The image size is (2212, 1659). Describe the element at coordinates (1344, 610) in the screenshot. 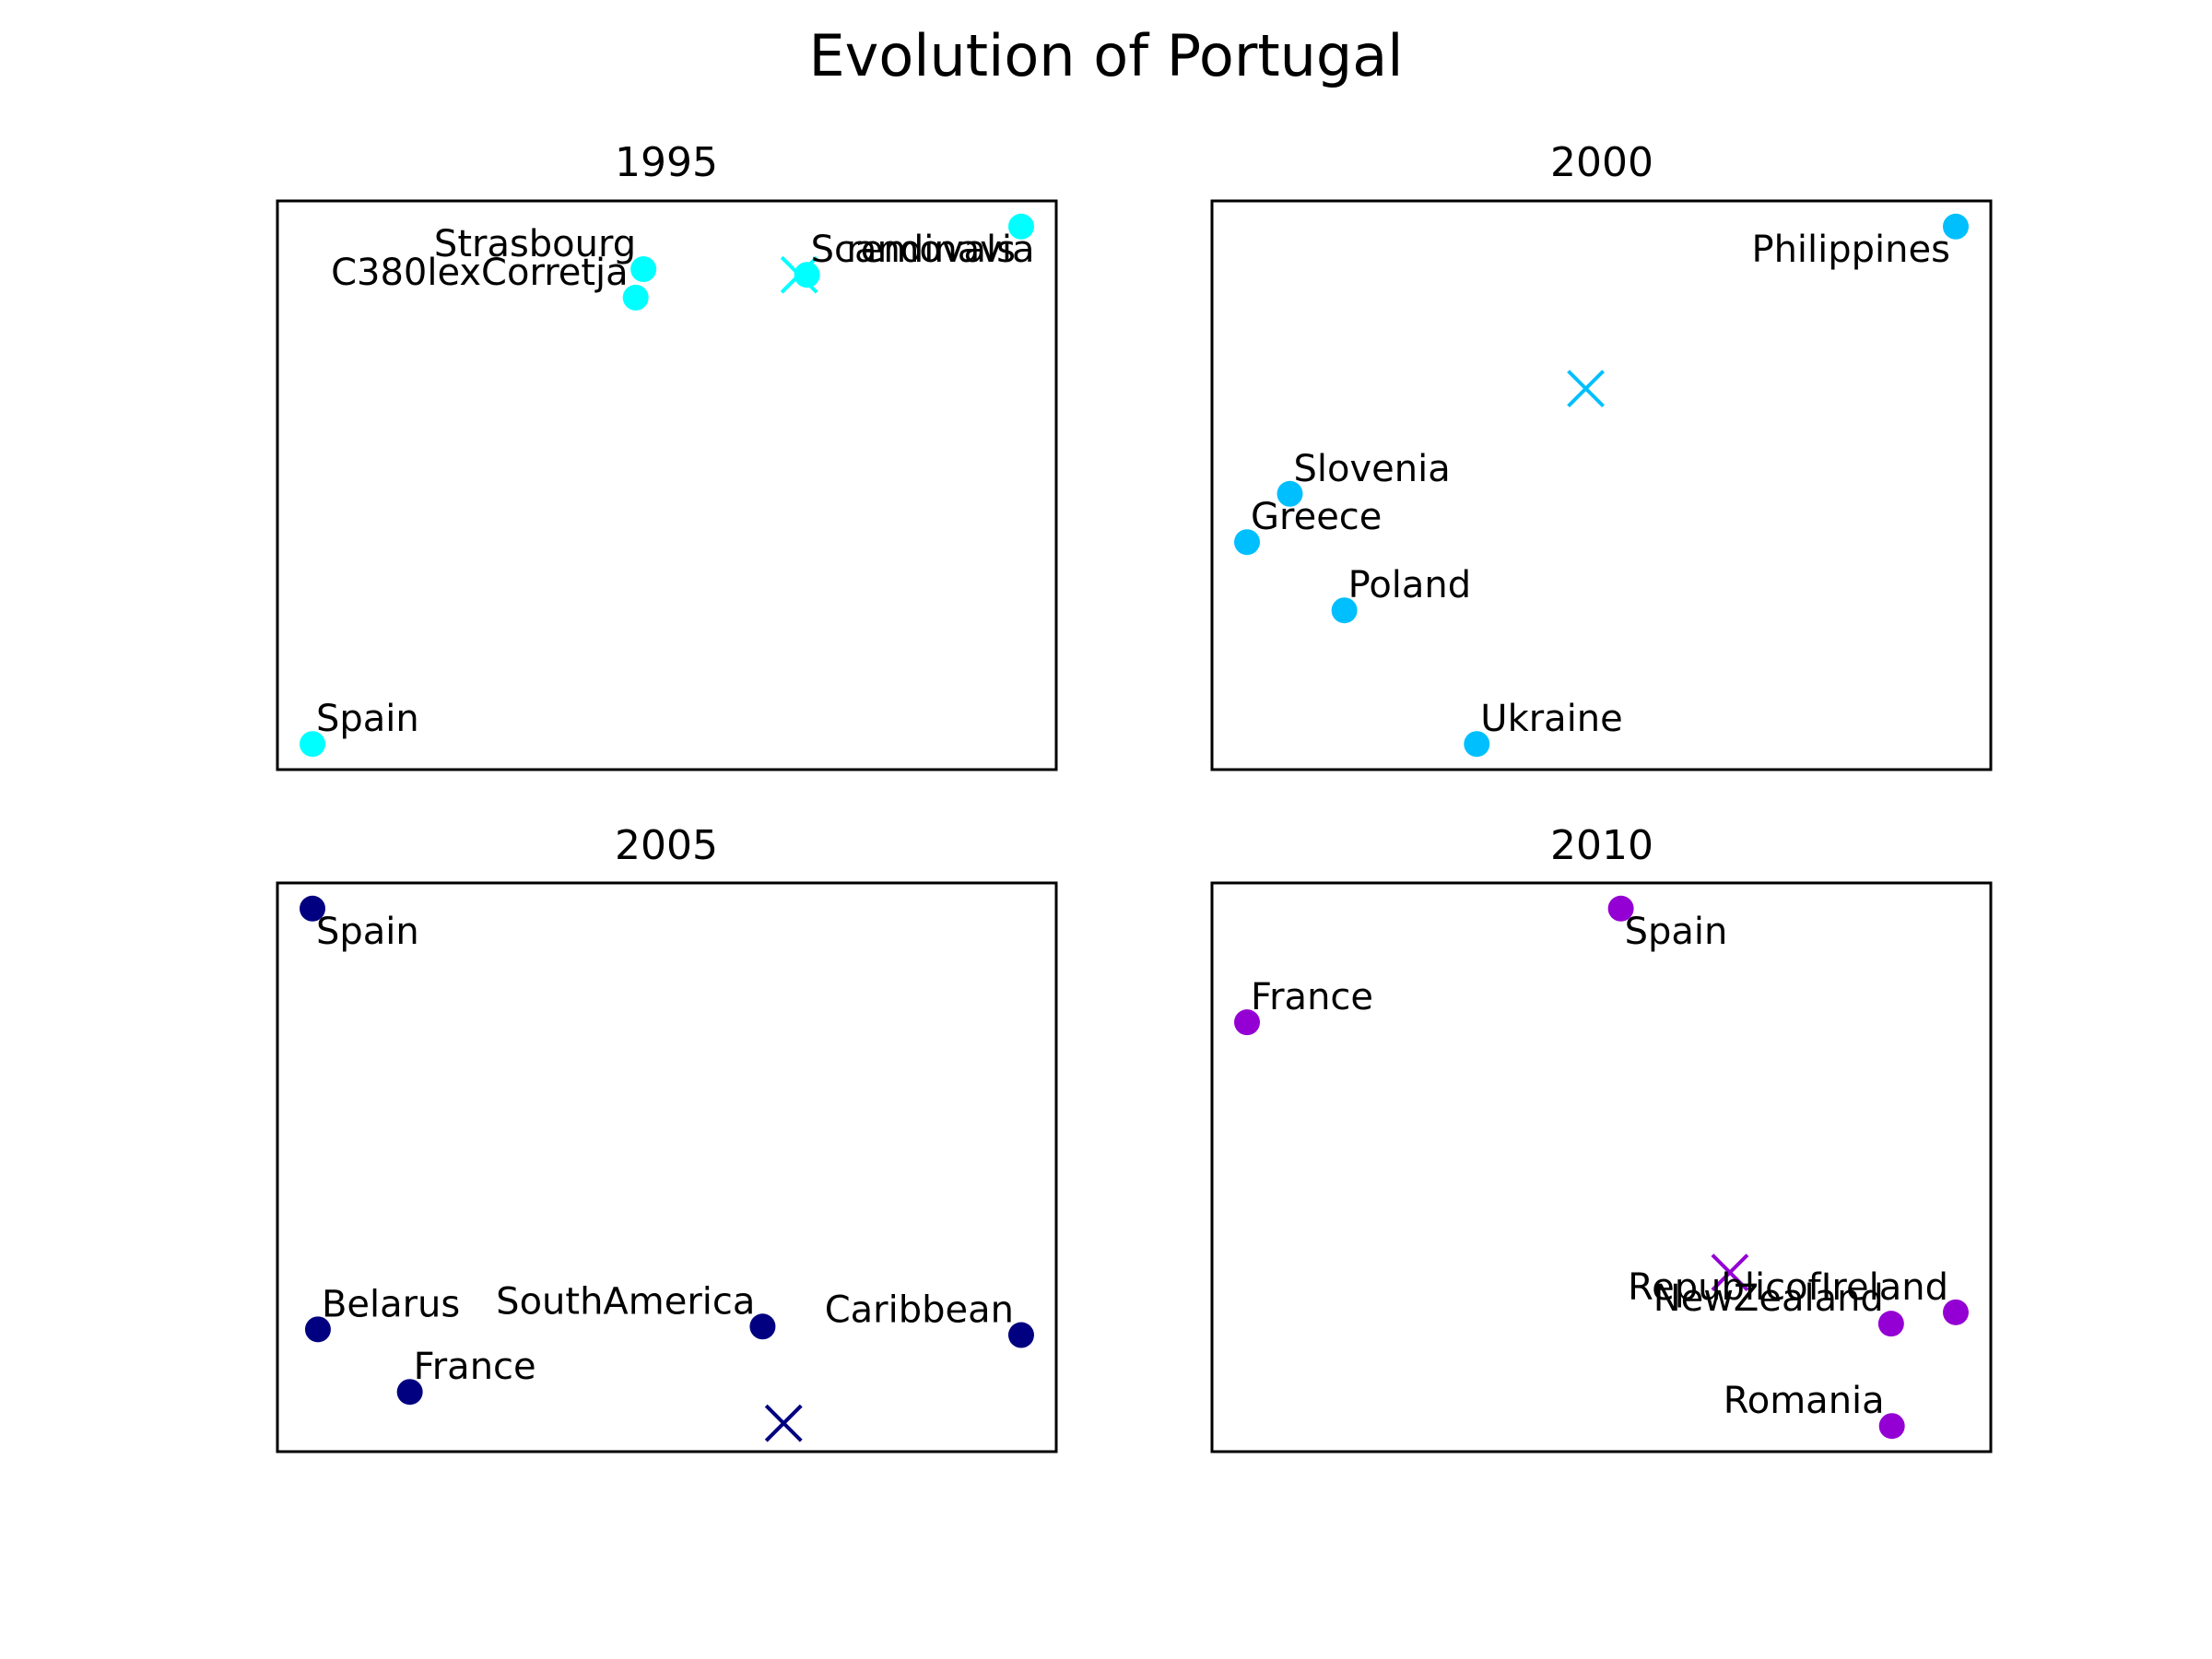

I see `point-poland` at that location.